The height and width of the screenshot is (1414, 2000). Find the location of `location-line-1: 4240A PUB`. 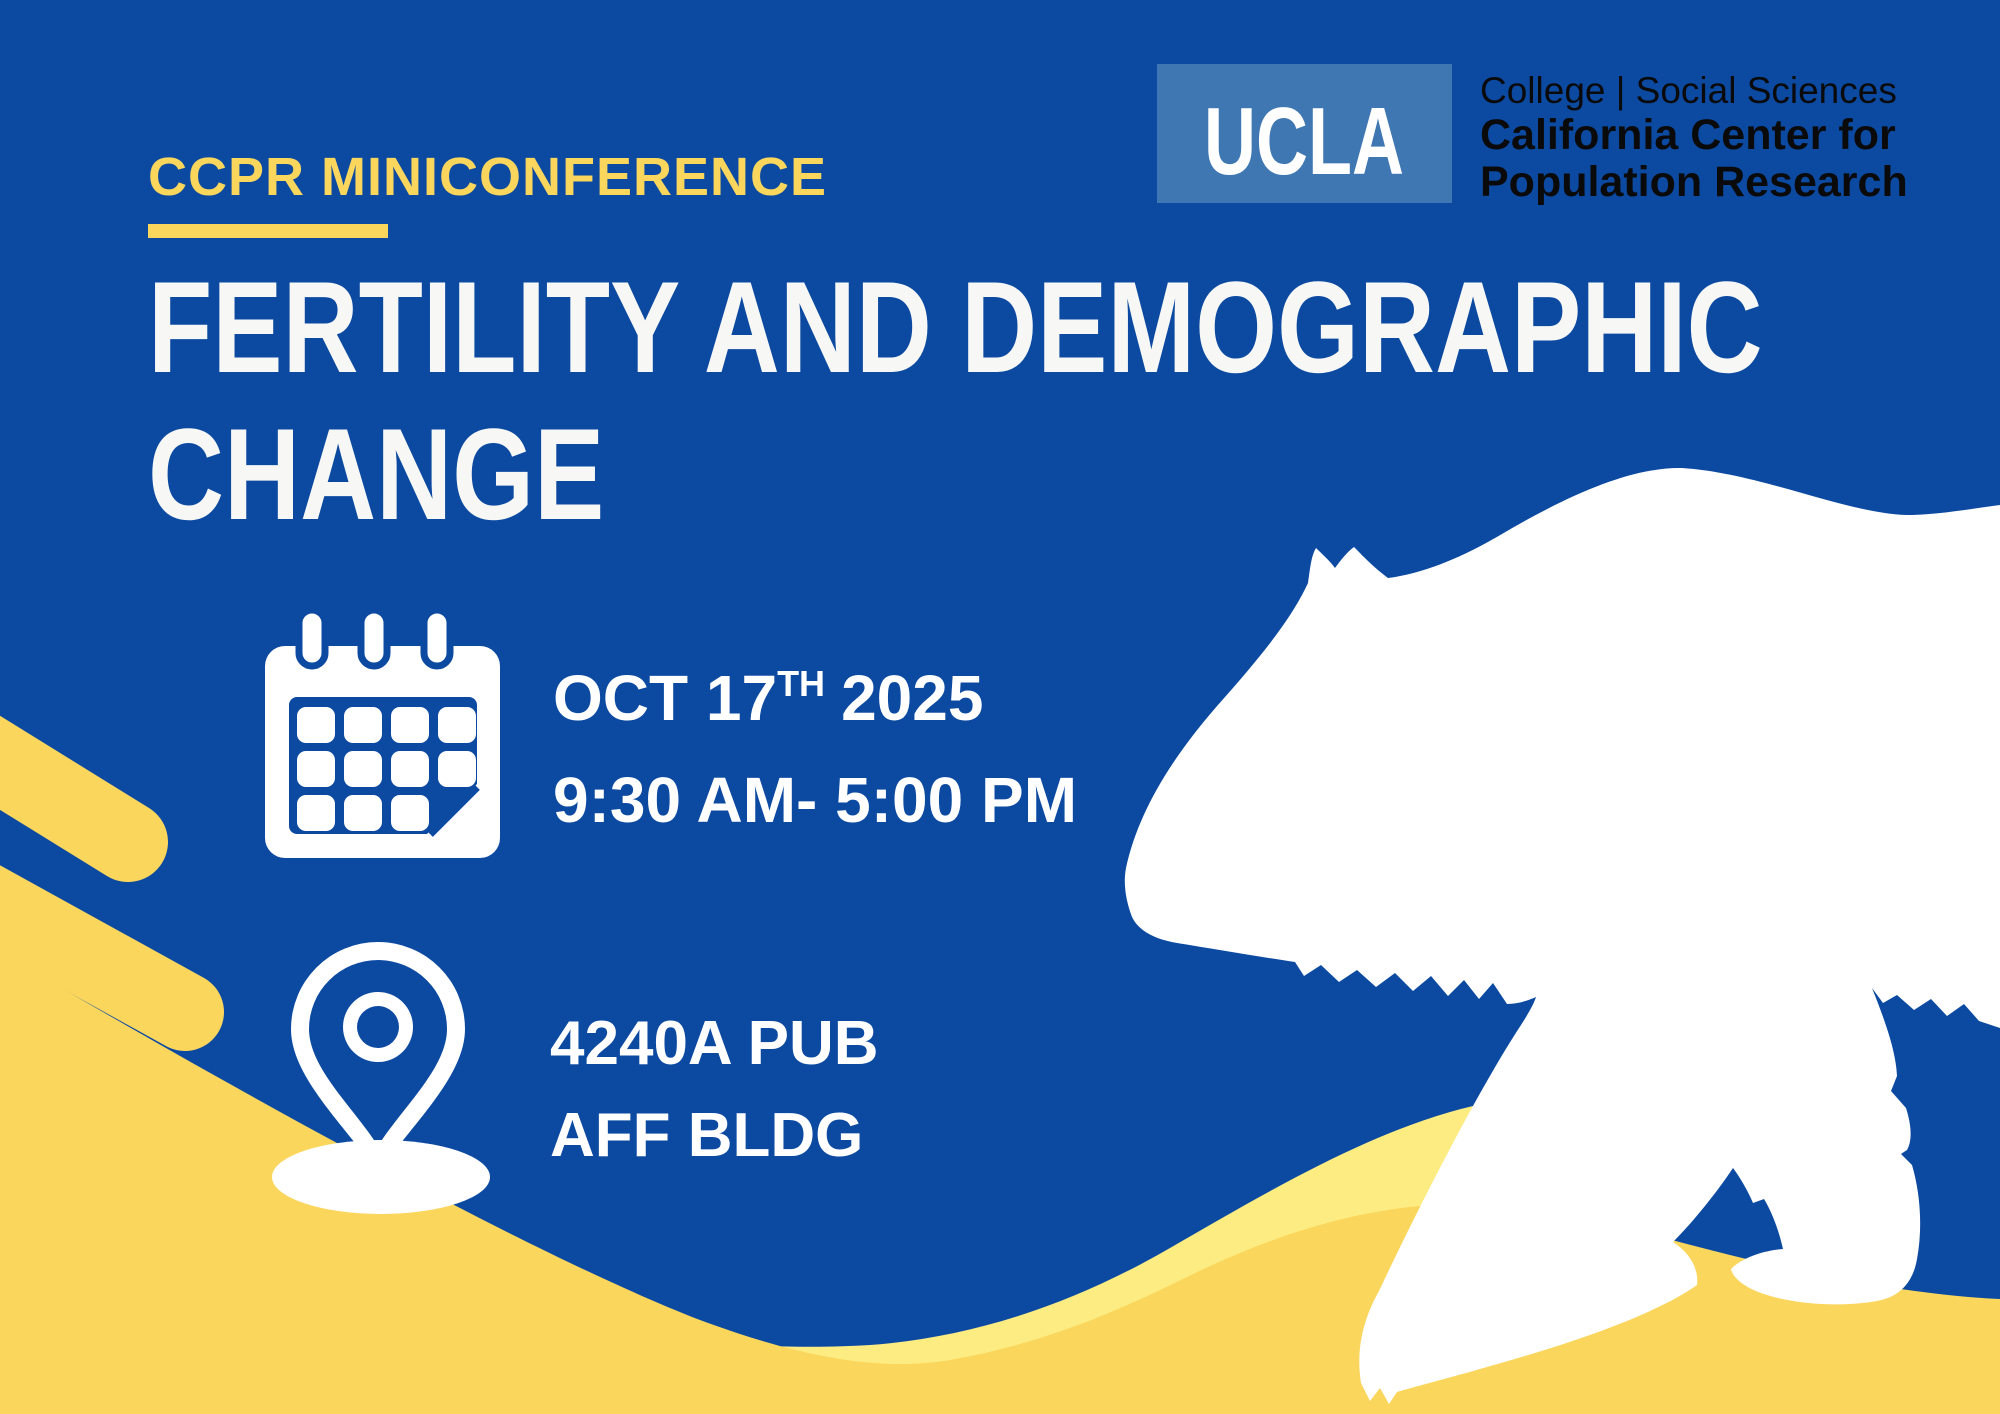

location-line-1: 4240A PUB is located at coordinates (714, 1043).